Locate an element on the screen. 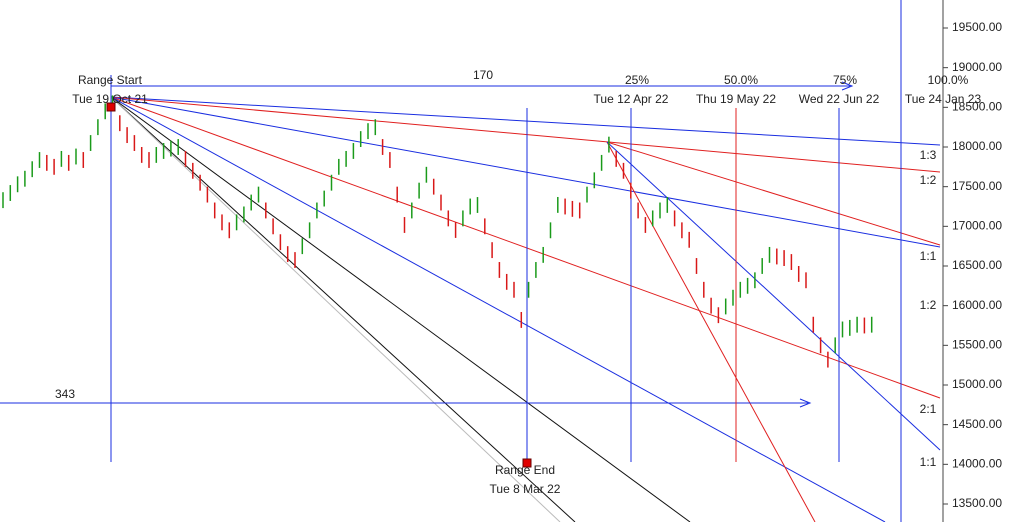  annotation: 343 is located at coordinates (65, 394).